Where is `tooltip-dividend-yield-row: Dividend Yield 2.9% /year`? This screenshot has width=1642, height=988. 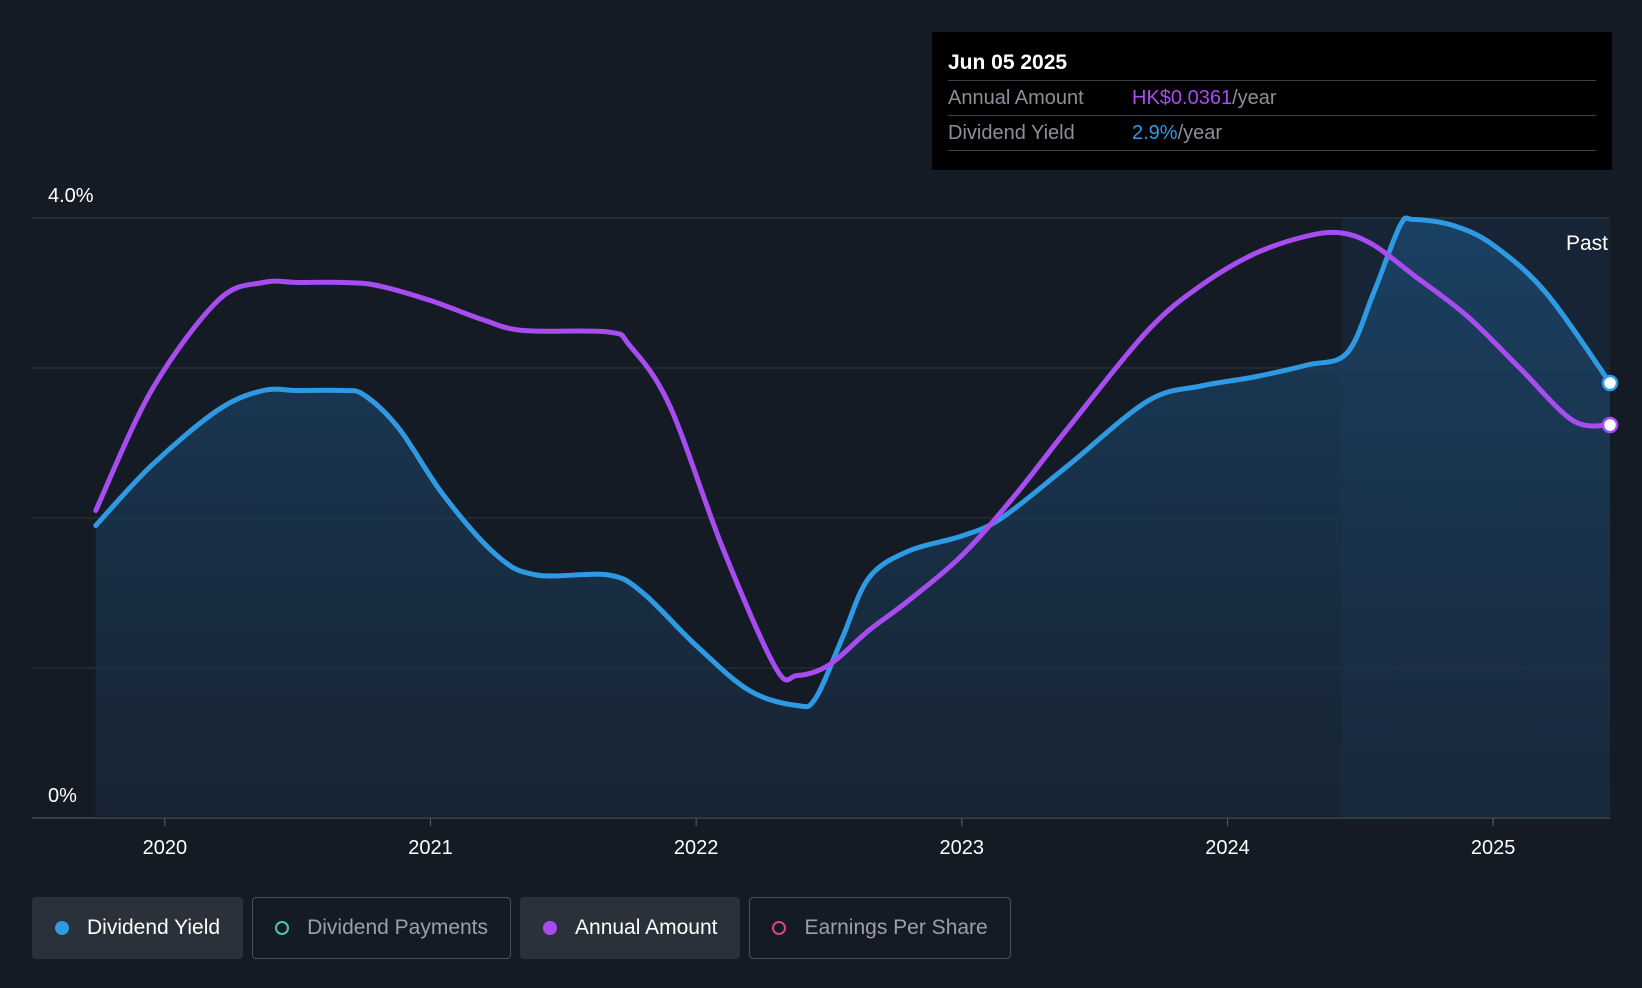
tooltip-dividend-yield-row: Dividend Yield 2.9% /year is located at coordinates (1272, 133).